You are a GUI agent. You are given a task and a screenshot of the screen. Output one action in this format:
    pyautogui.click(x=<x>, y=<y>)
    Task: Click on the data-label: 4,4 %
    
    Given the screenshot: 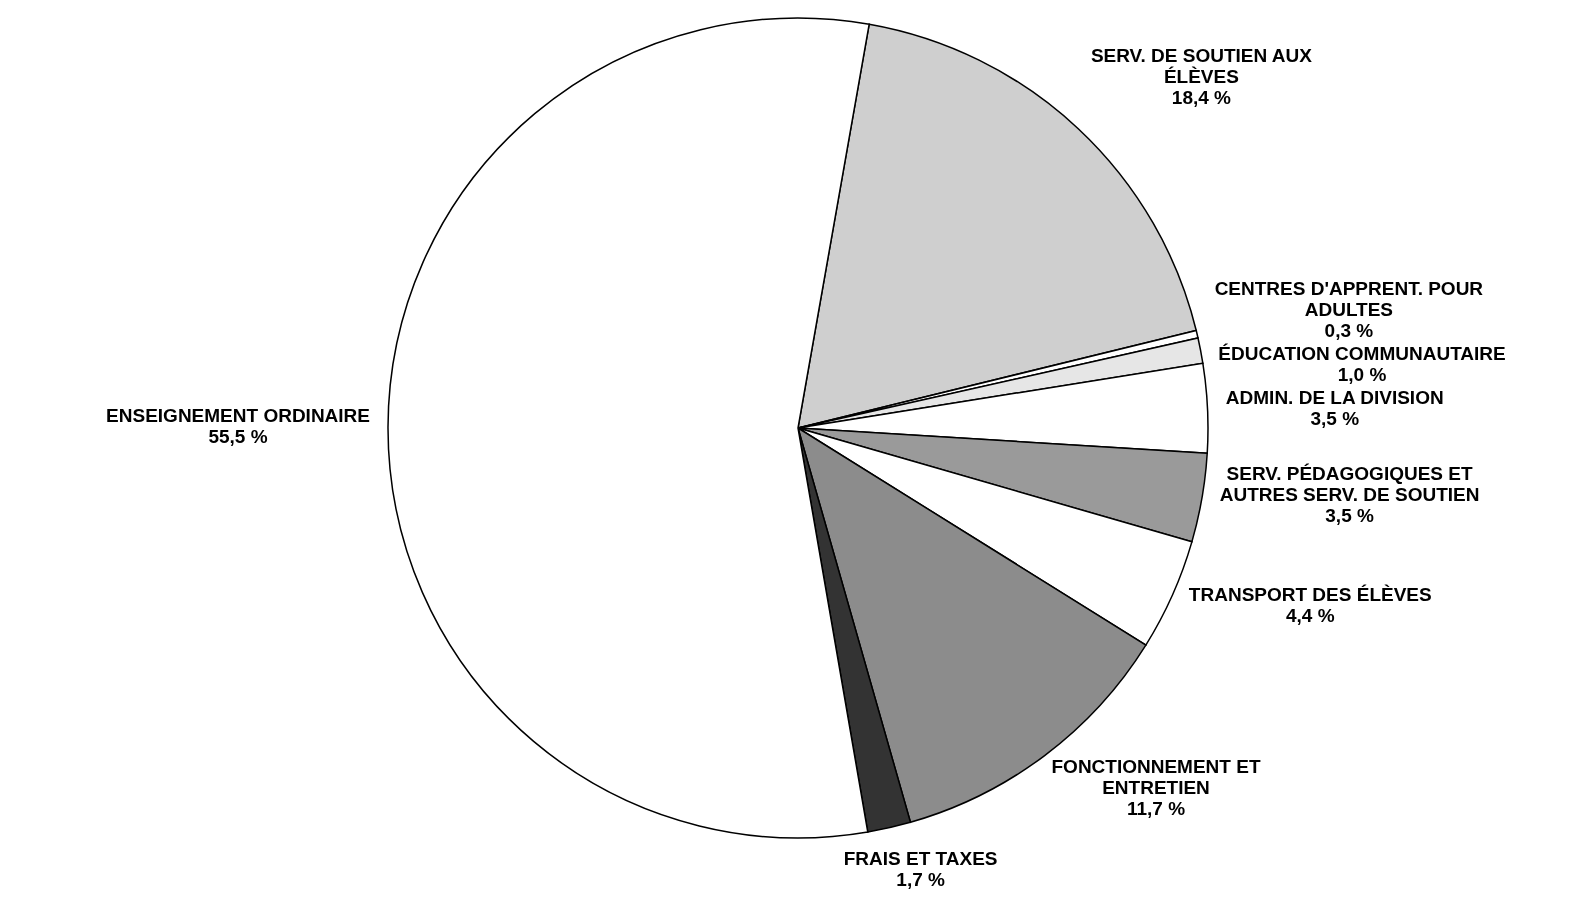 What is the action you would take?
    pyautogui.click(x=1310, y=616)
    